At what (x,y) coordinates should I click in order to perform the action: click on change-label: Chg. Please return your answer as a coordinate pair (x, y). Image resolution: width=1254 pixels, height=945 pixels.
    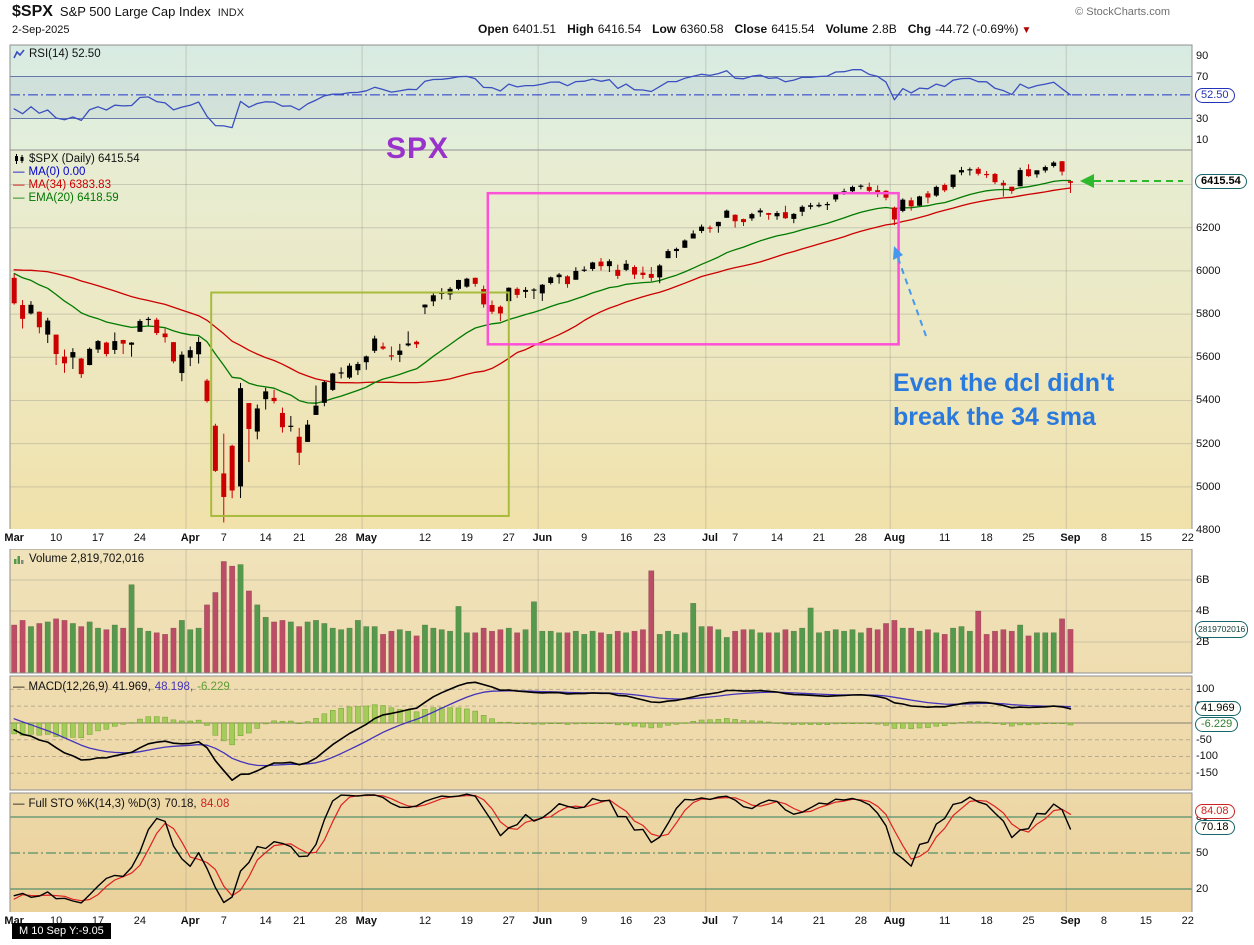
    Looking at the image, I should click on (919, 29).